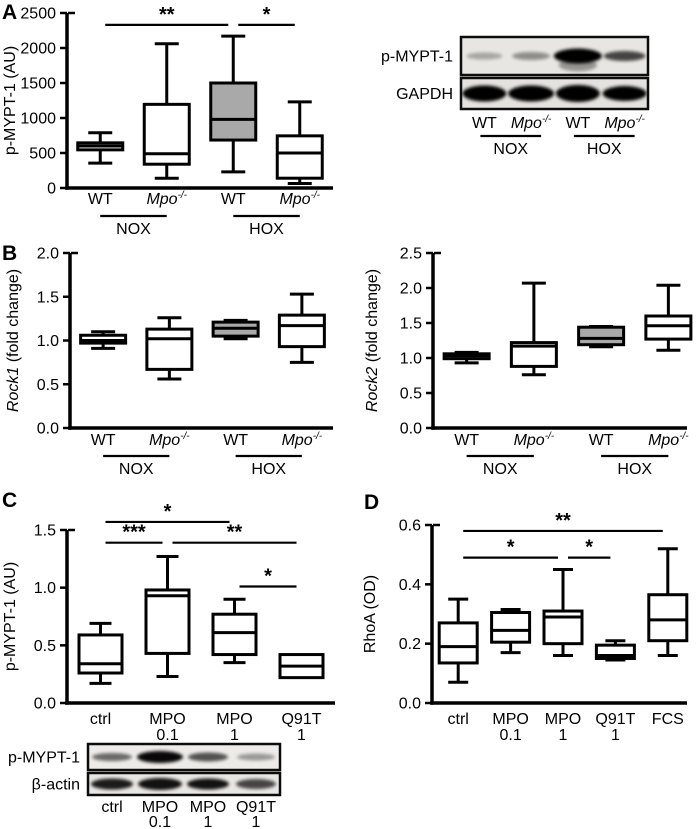  Describe the element at coordinates (51, 189) in the screenshot. I see `y-tick-label: 0` at that location.